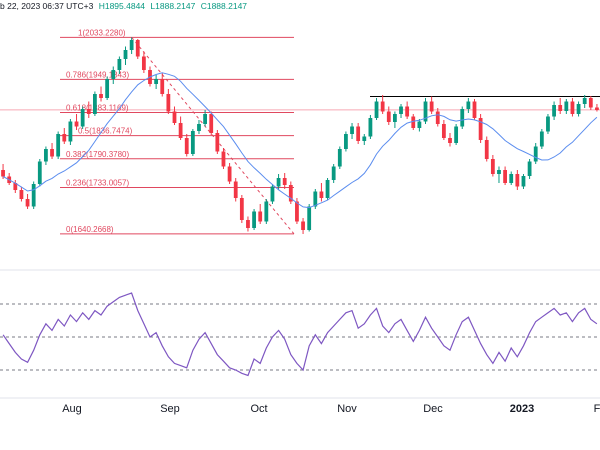 Image resolution: width=600 pixels, height=450 pixels. What do you see at coordinates (213, 136) in the screenshot?
I see `fib-trend-line` at bounding box center [213, 136].